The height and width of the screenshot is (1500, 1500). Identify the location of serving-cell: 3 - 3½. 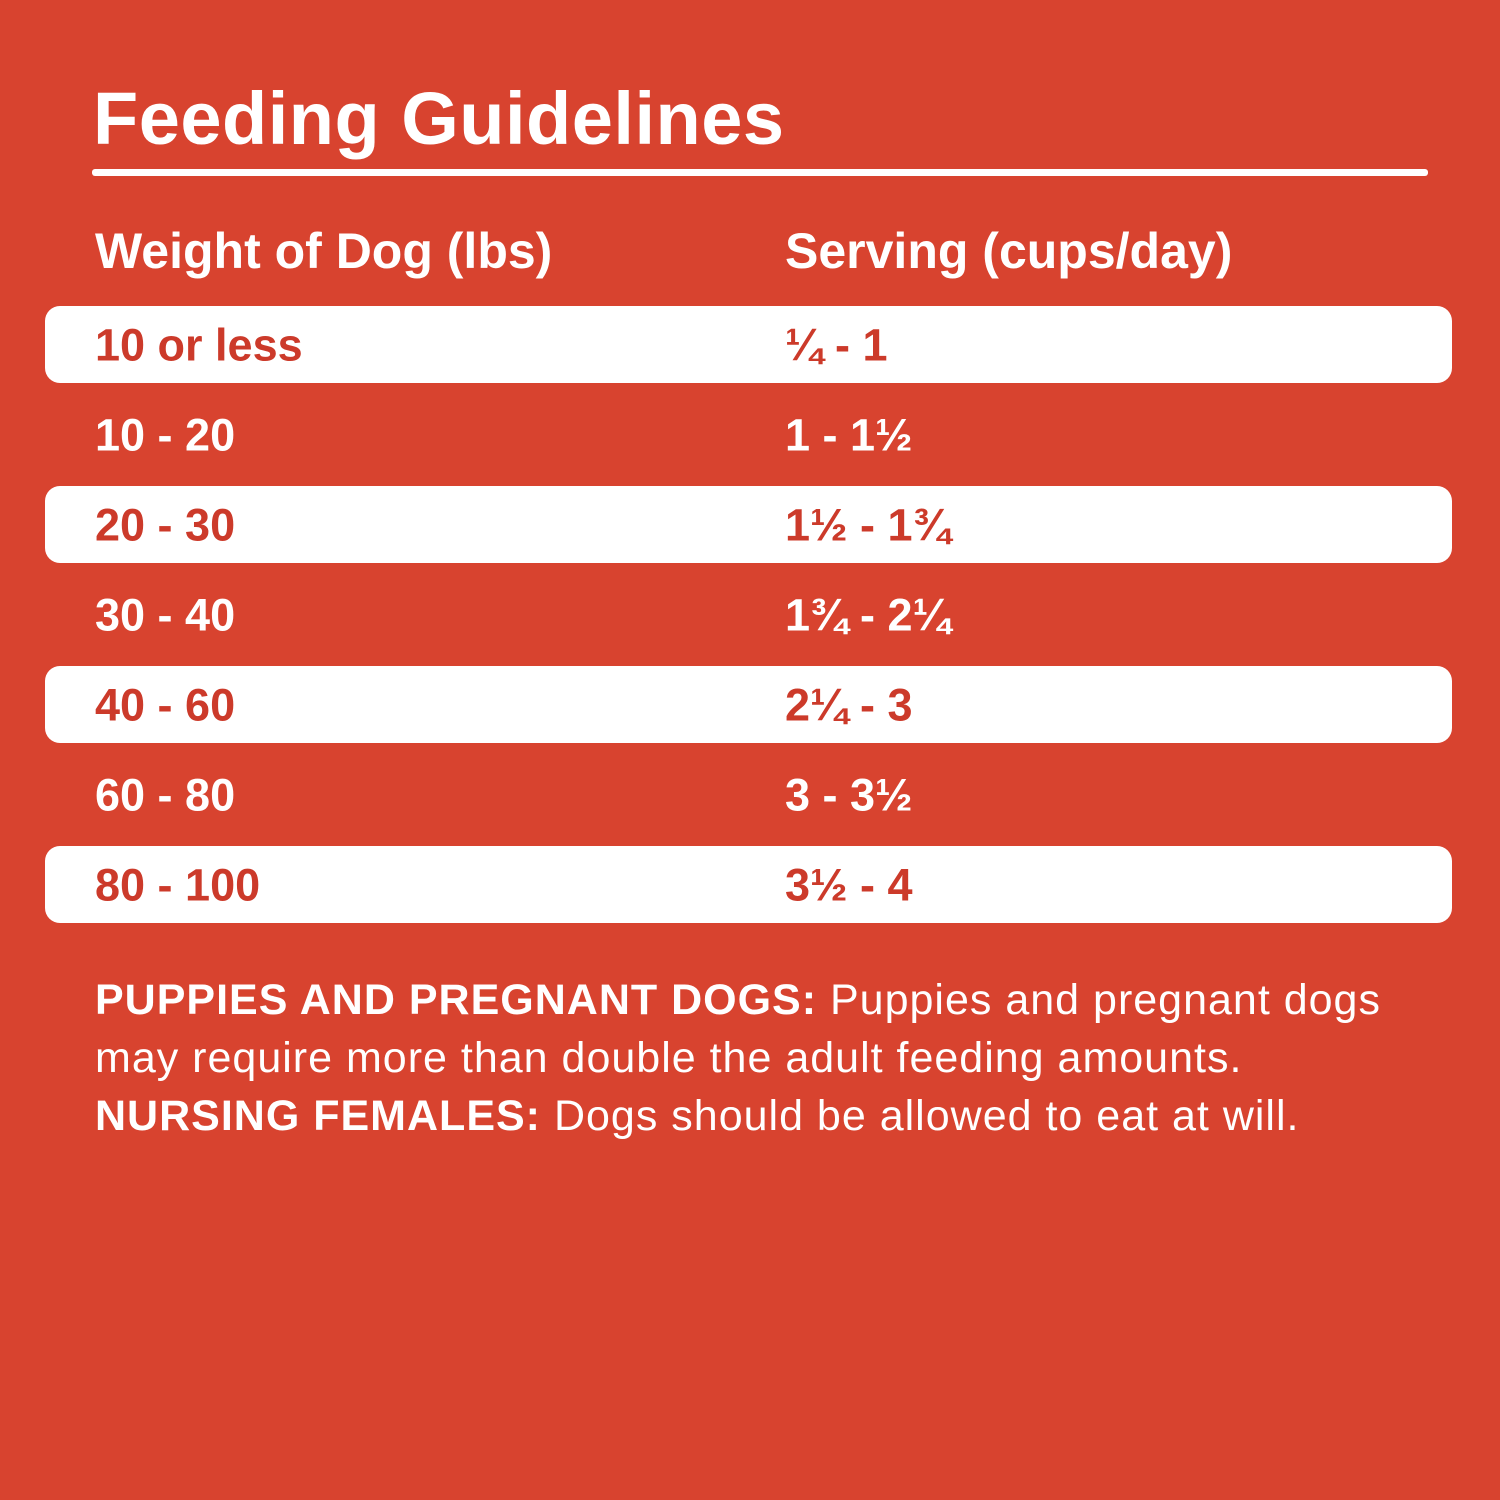
(849, 795).